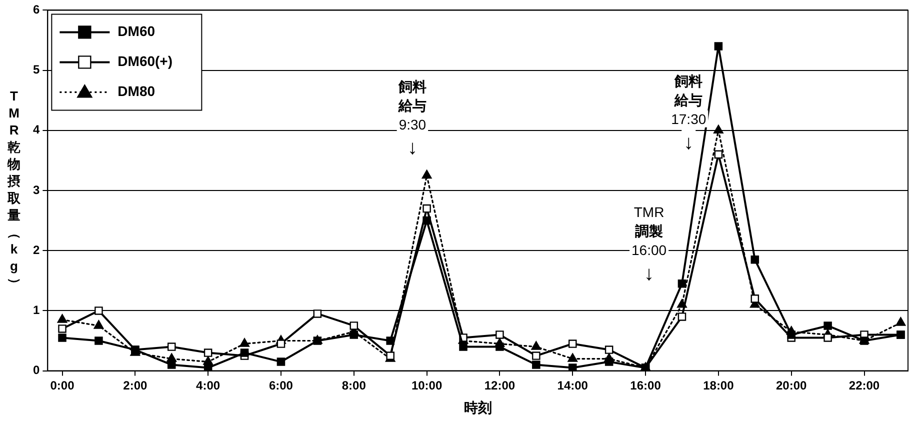  Describe the element at coordinates (36, 69) in the screenshot. I see `y-tick-label: 5` at that location.